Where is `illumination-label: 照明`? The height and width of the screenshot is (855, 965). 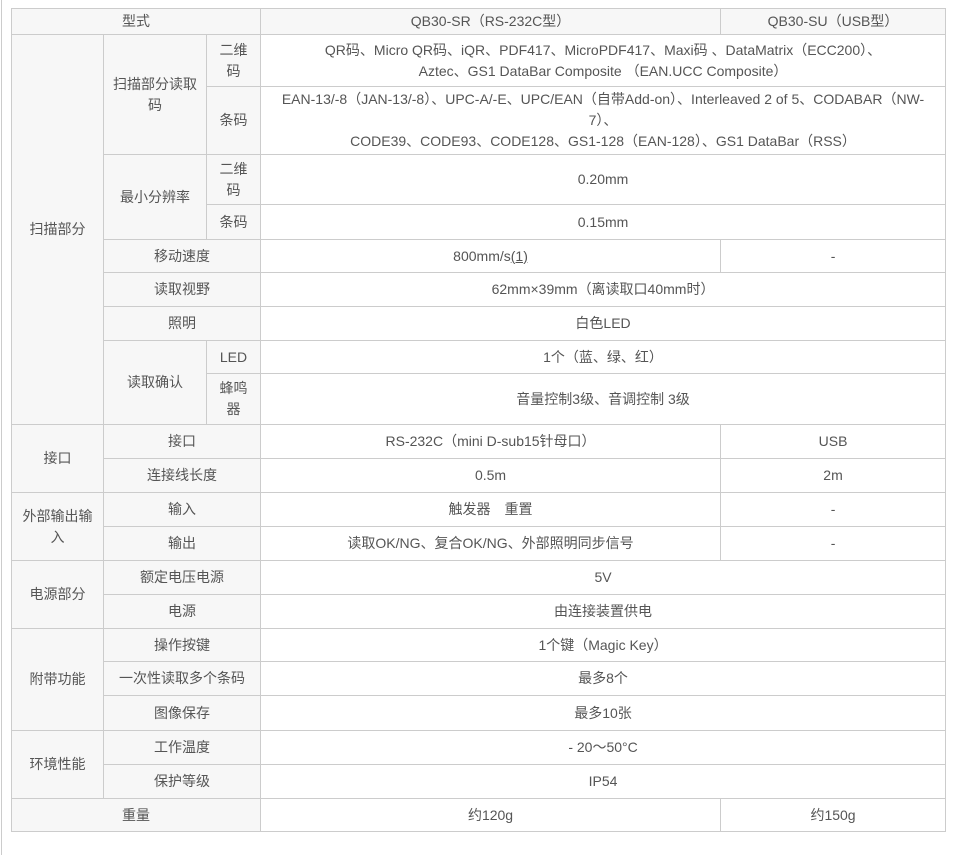
illumination-label: 照明 is located at coordinates (182, 323).